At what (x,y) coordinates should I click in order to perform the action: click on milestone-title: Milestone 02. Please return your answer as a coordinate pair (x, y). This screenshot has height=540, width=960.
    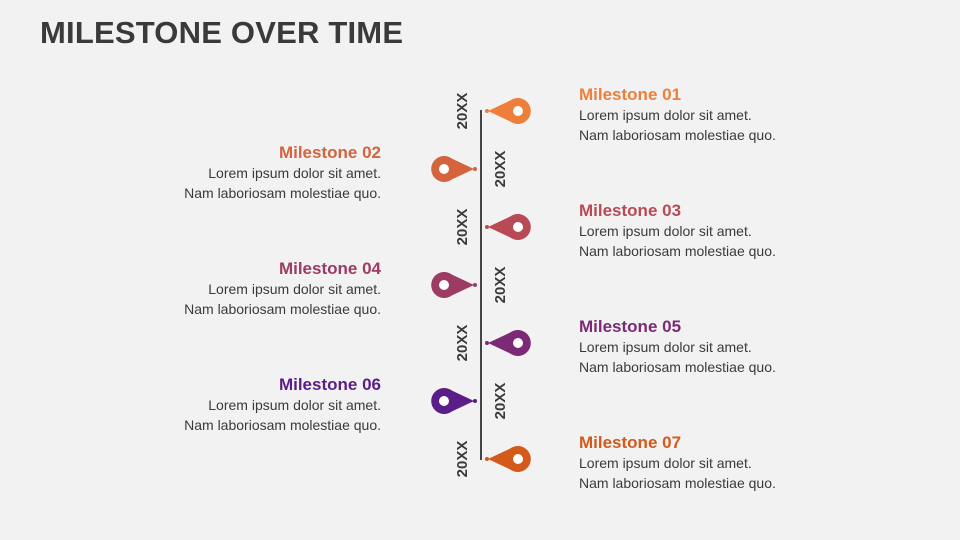
    Looking at the image, I should click on (329, 152).